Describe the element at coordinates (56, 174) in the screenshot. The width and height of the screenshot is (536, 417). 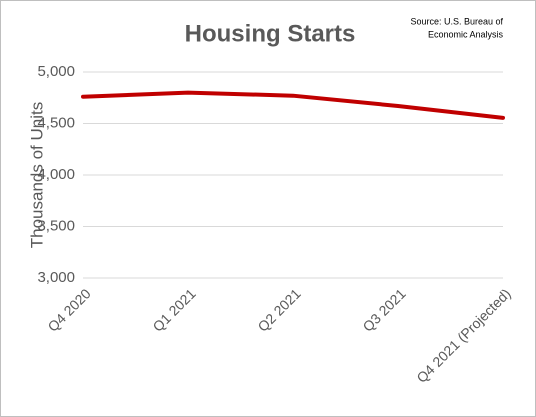
I see `y-tick-label: 4,000` at that location.